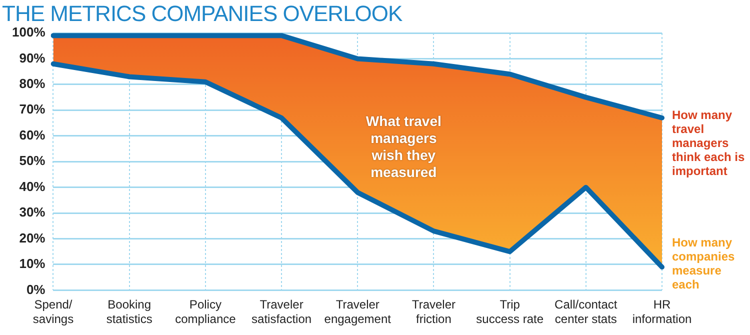 This screenshot has width=750, height=335. I want to click on x-tick-label: Traveler friction, so click(434, 312).